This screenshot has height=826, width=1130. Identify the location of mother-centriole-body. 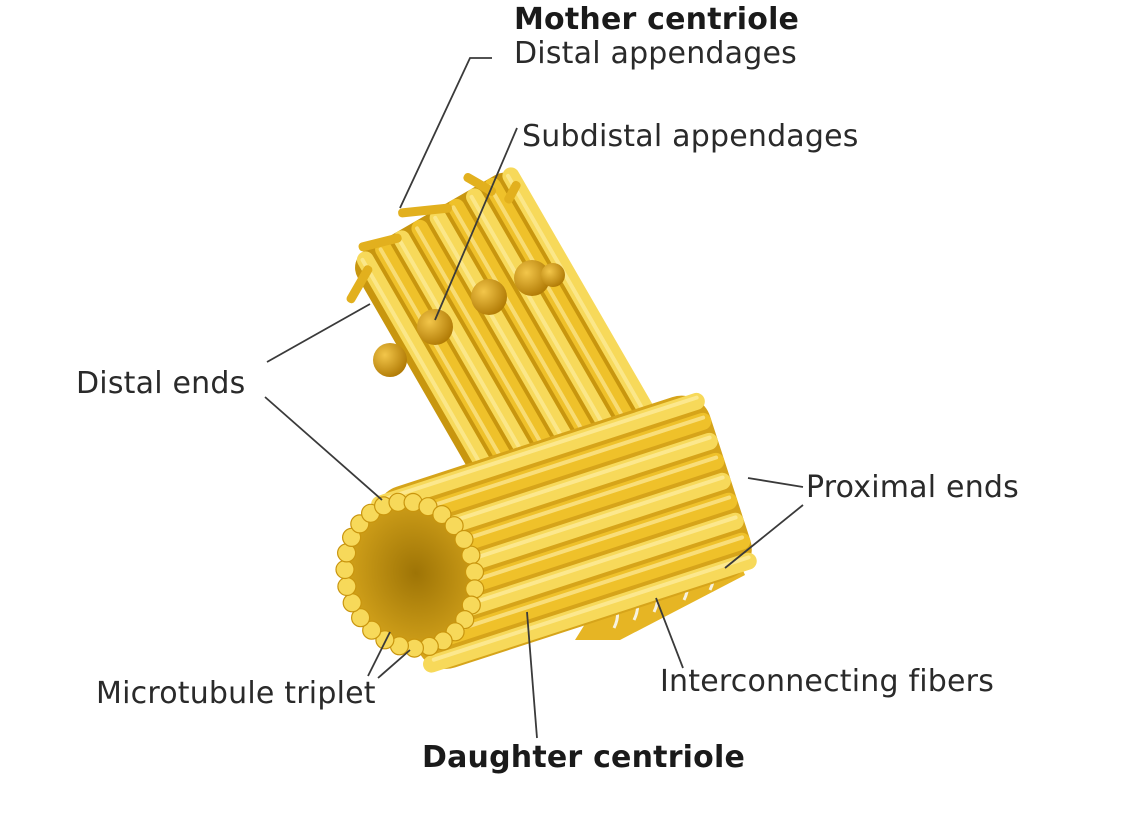
(519, 362).